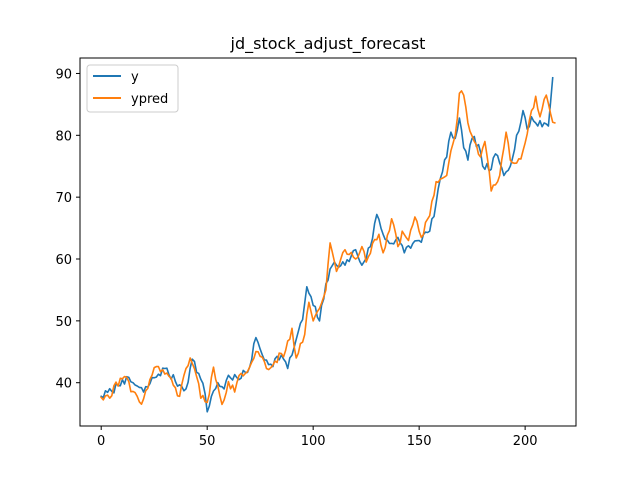 The image size is (640, 480). I want to click on y-tick-label: 90, so click(63, 74).